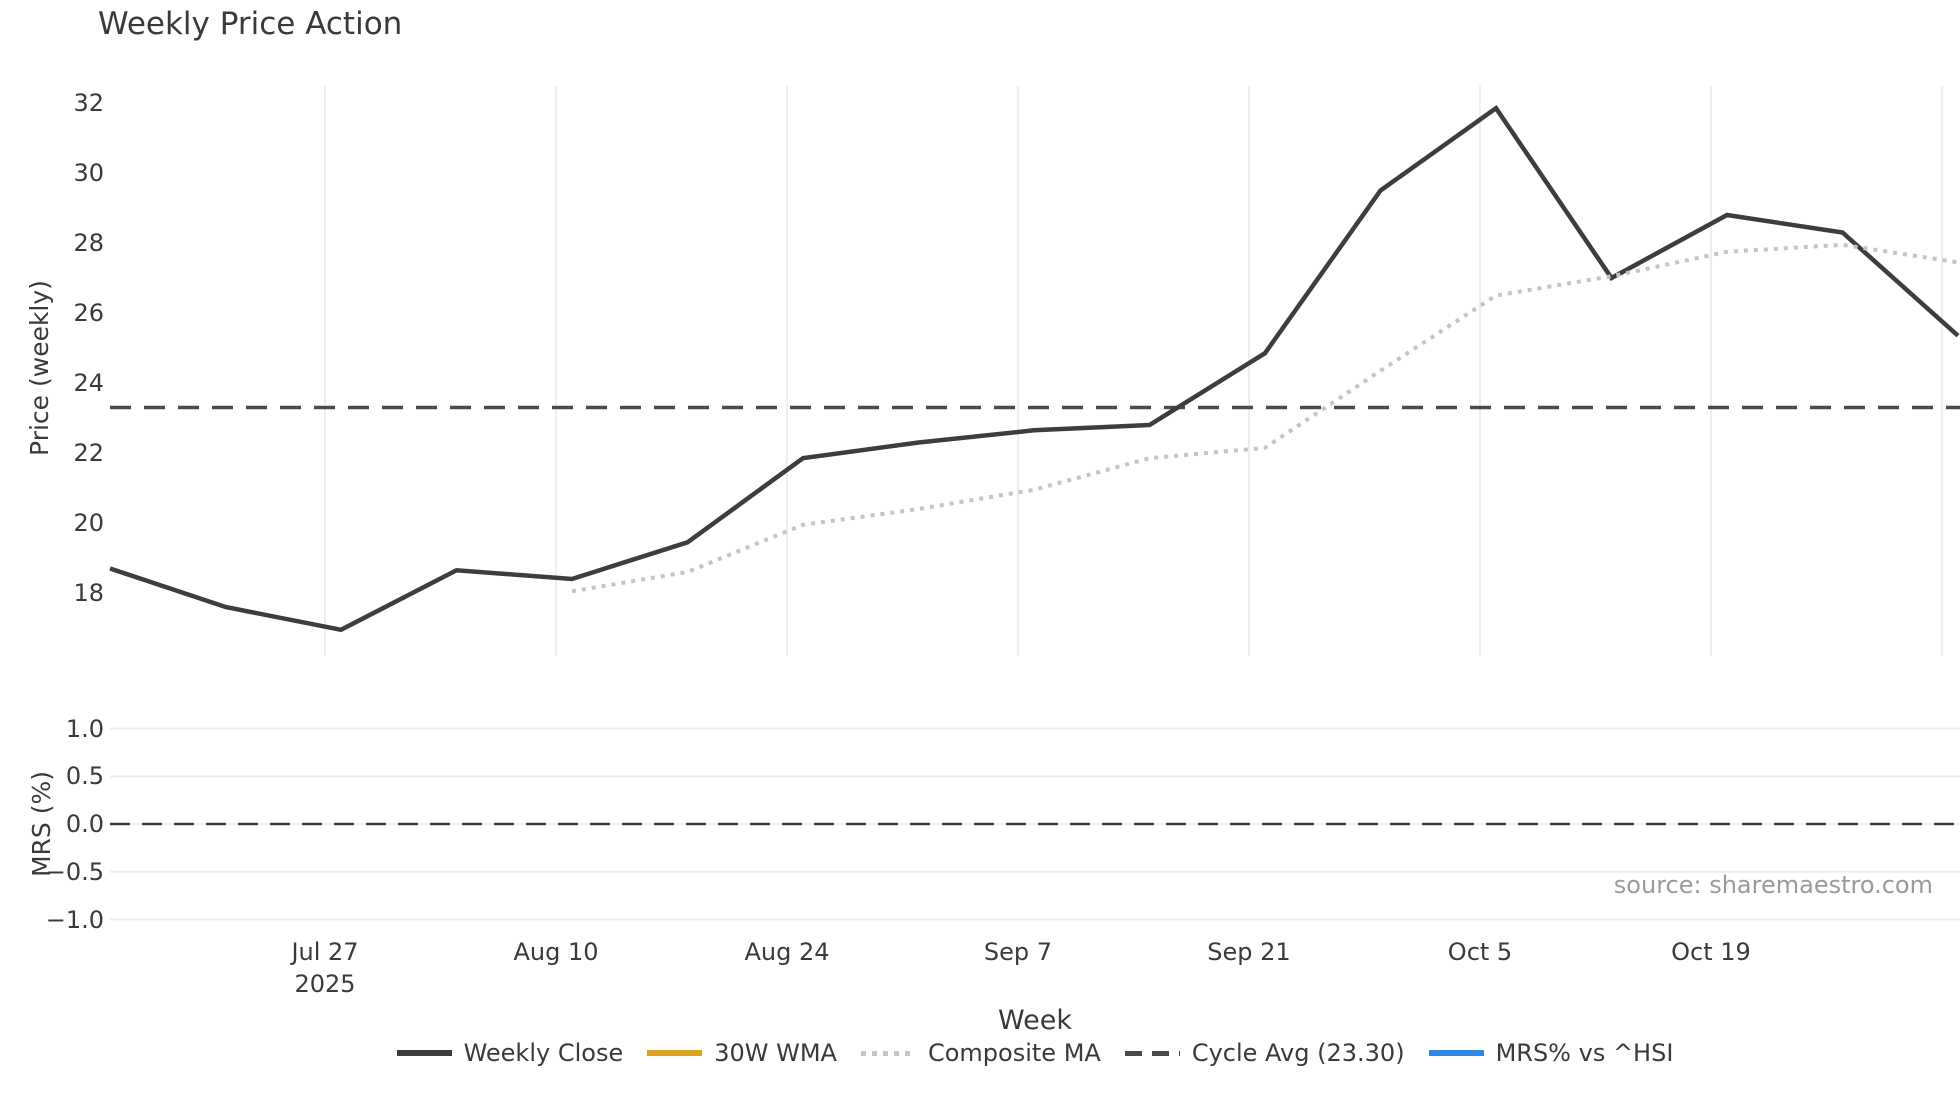  I want to click on mrs-ytick-1-0: −1.0, so click(74, 919).